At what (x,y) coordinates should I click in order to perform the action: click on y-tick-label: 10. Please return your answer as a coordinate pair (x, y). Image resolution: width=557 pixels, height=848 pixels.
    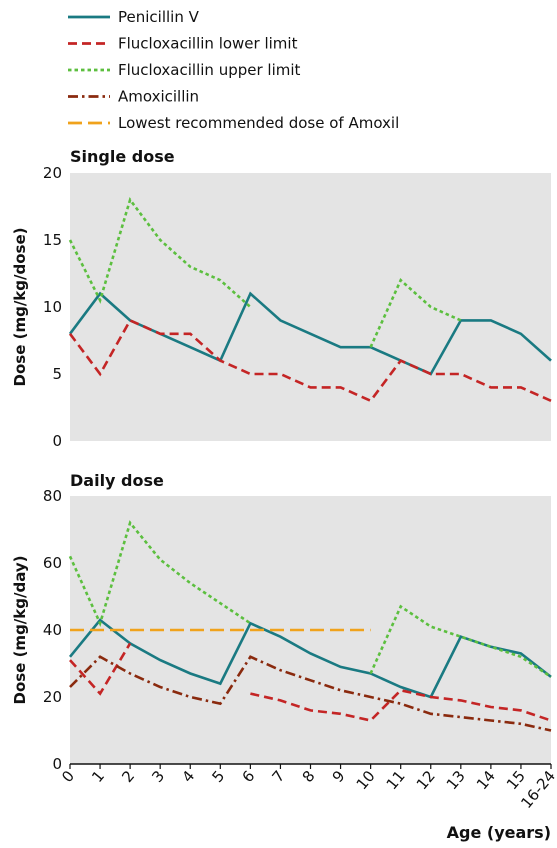
    Looking at the image, I should click on (52, 307).